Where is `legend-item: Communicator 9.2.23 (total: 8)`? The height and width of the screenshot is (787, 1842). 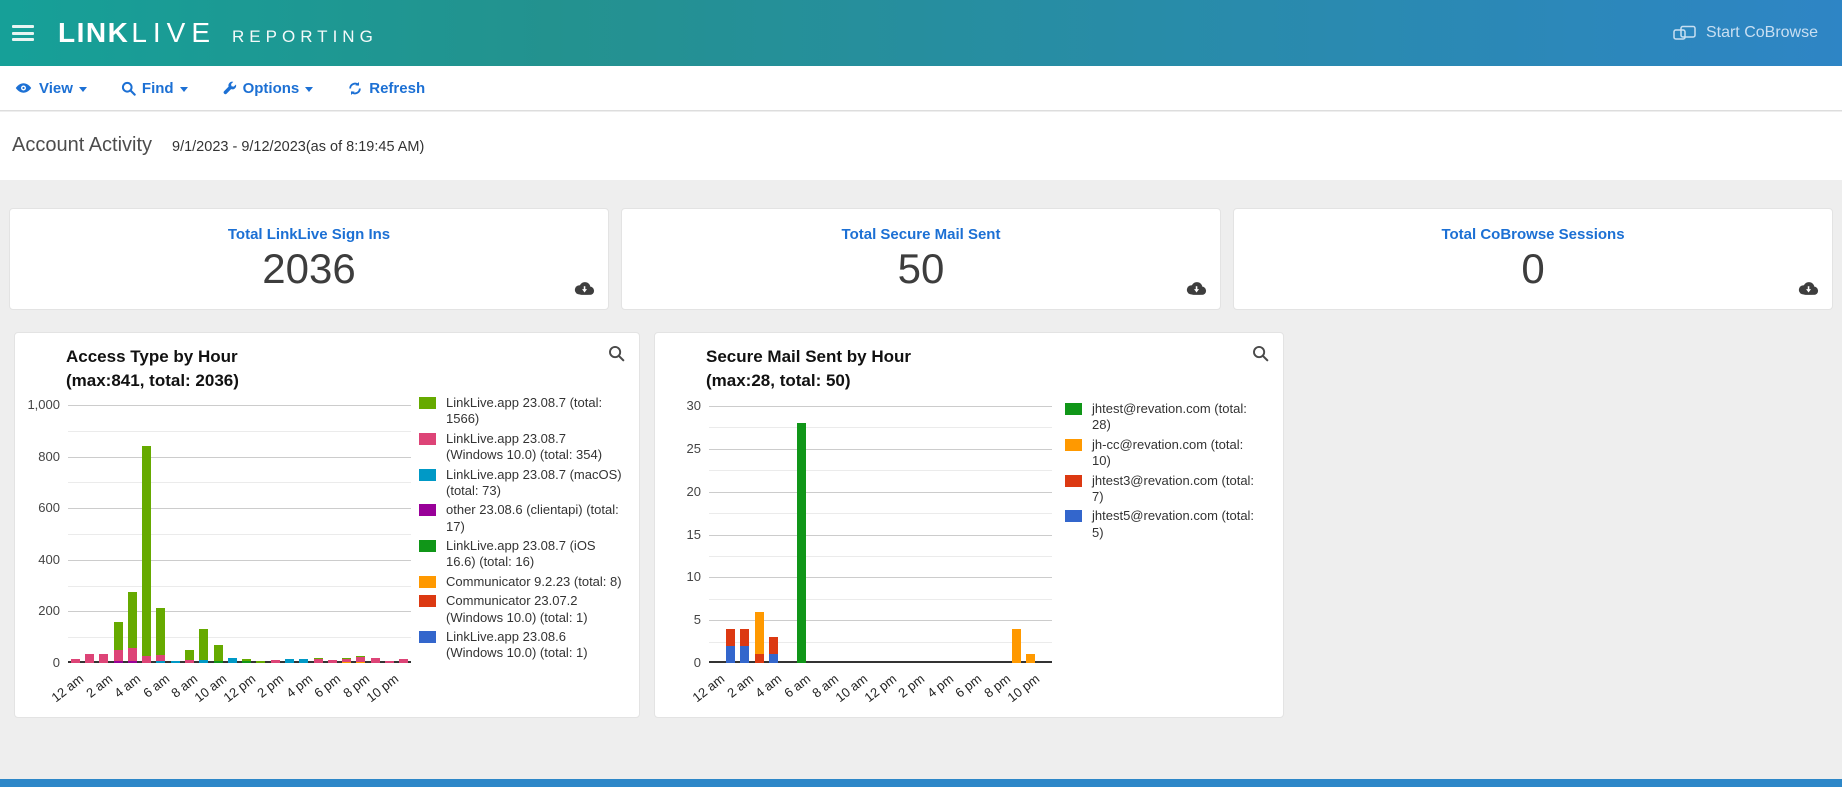
legend-item: Communicator 9.2.23 (total: 8) is located at coordinates (522, 582).